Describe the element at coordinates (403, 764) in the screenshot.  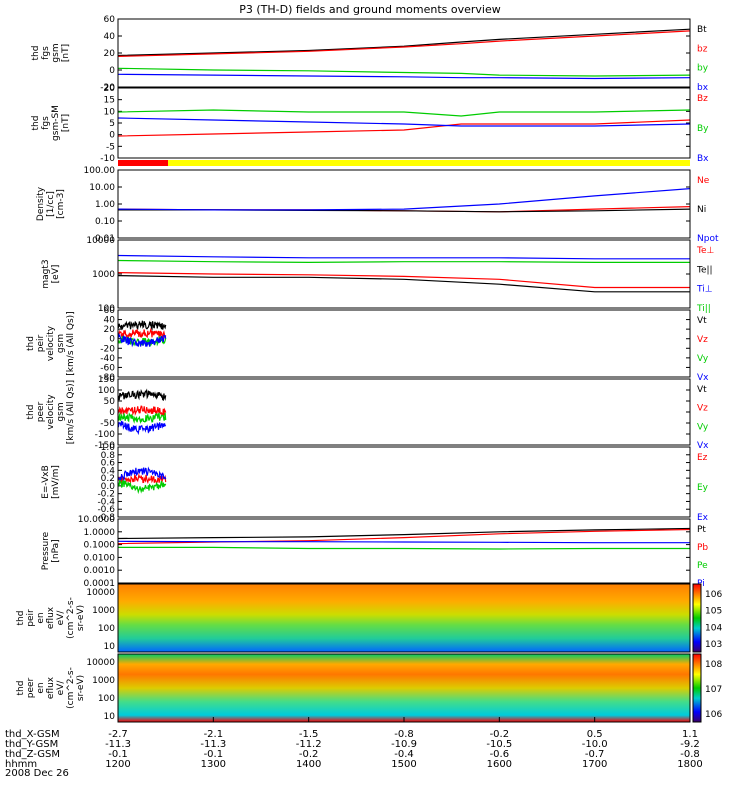
I see `ephemeris-value: 1500` at that location.